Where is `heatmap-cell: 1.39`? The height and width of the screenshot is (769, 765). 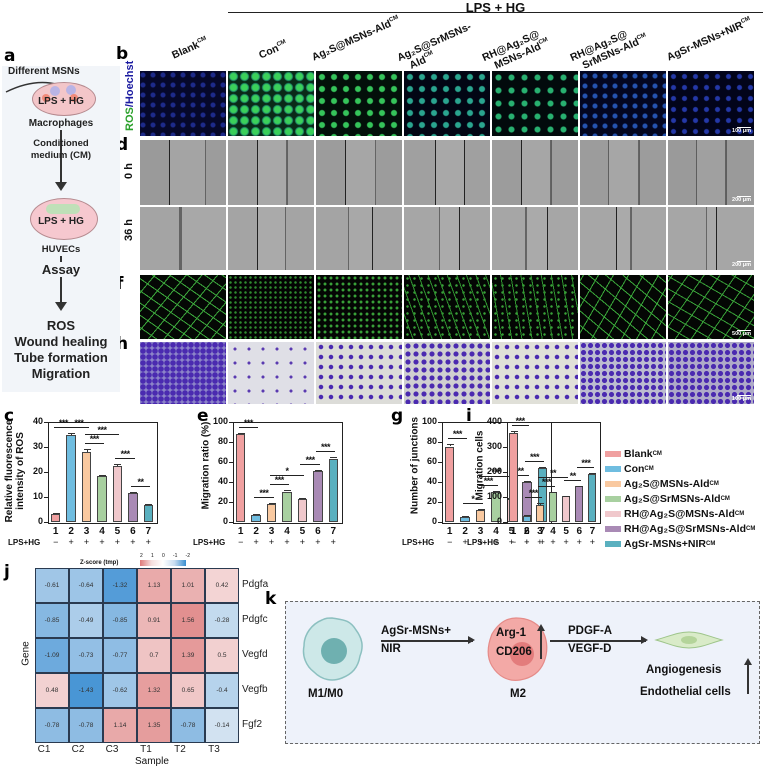 heatmap-cell: 1.39 is located at coordinates (188, 655).